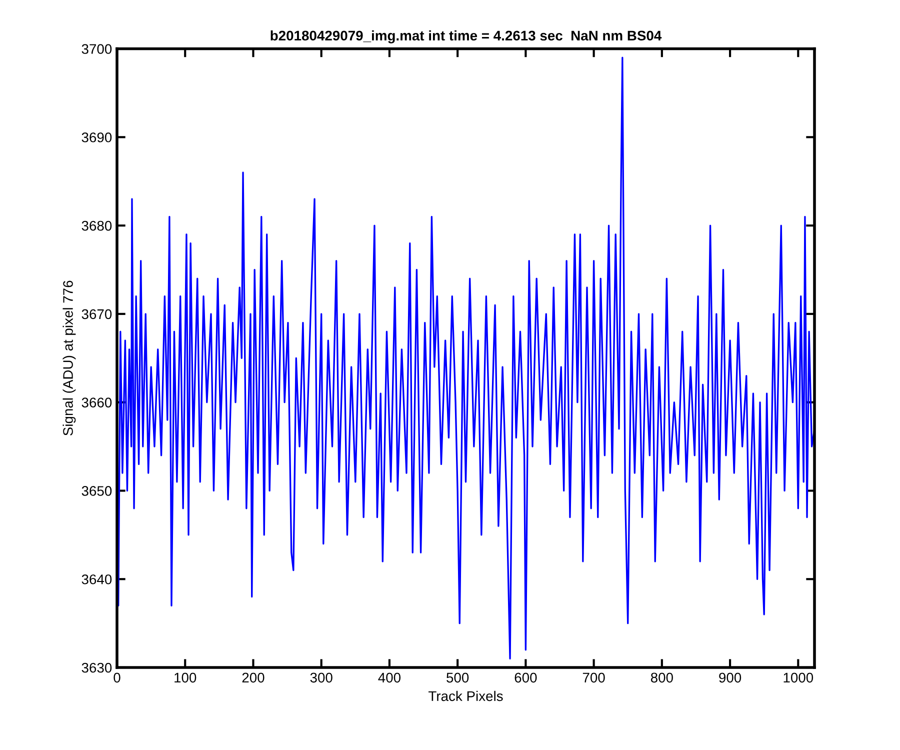 Image resolution: width=900 pixels, height=750 pixels. What do you see at coordinates (117, 677) in the screenshot?
I see `x-tick-label: 0` at bounding box center [117, 677].